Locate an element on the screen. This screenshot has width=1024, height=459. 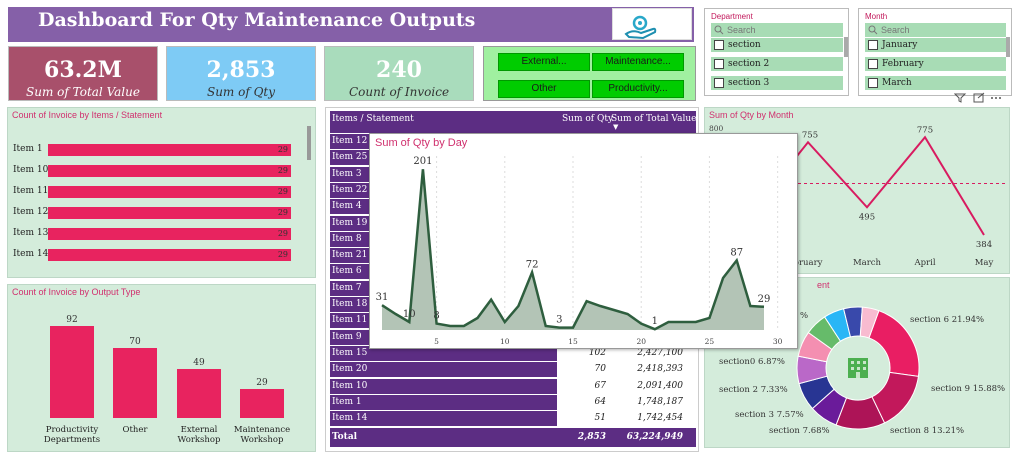
bar-category-label: Item 1 is located at coordinates (28, 149).